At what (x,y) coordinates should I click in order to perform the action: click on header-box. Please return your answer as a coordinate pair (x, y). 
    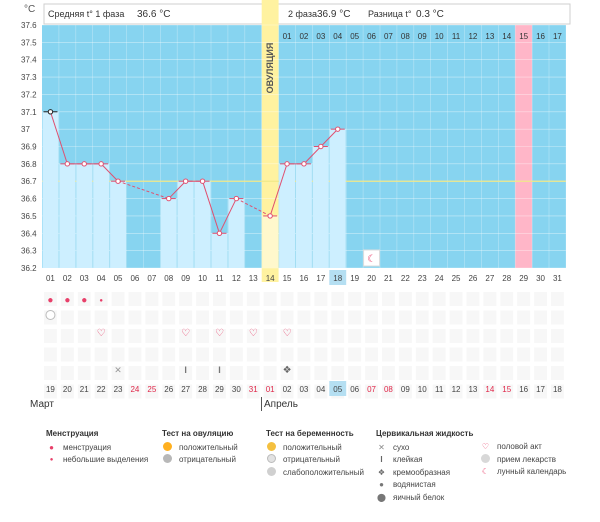
    Looking at the image, I should click on (307, 14).